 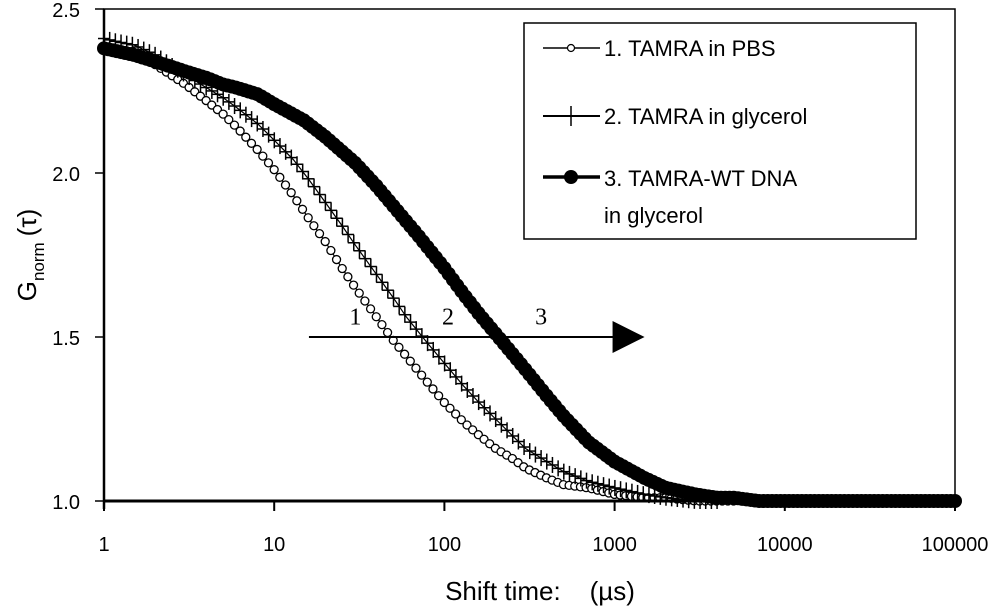 I want to click on legend-label-1: 1. TAMRA in PBS, so click(x=690, y=48).